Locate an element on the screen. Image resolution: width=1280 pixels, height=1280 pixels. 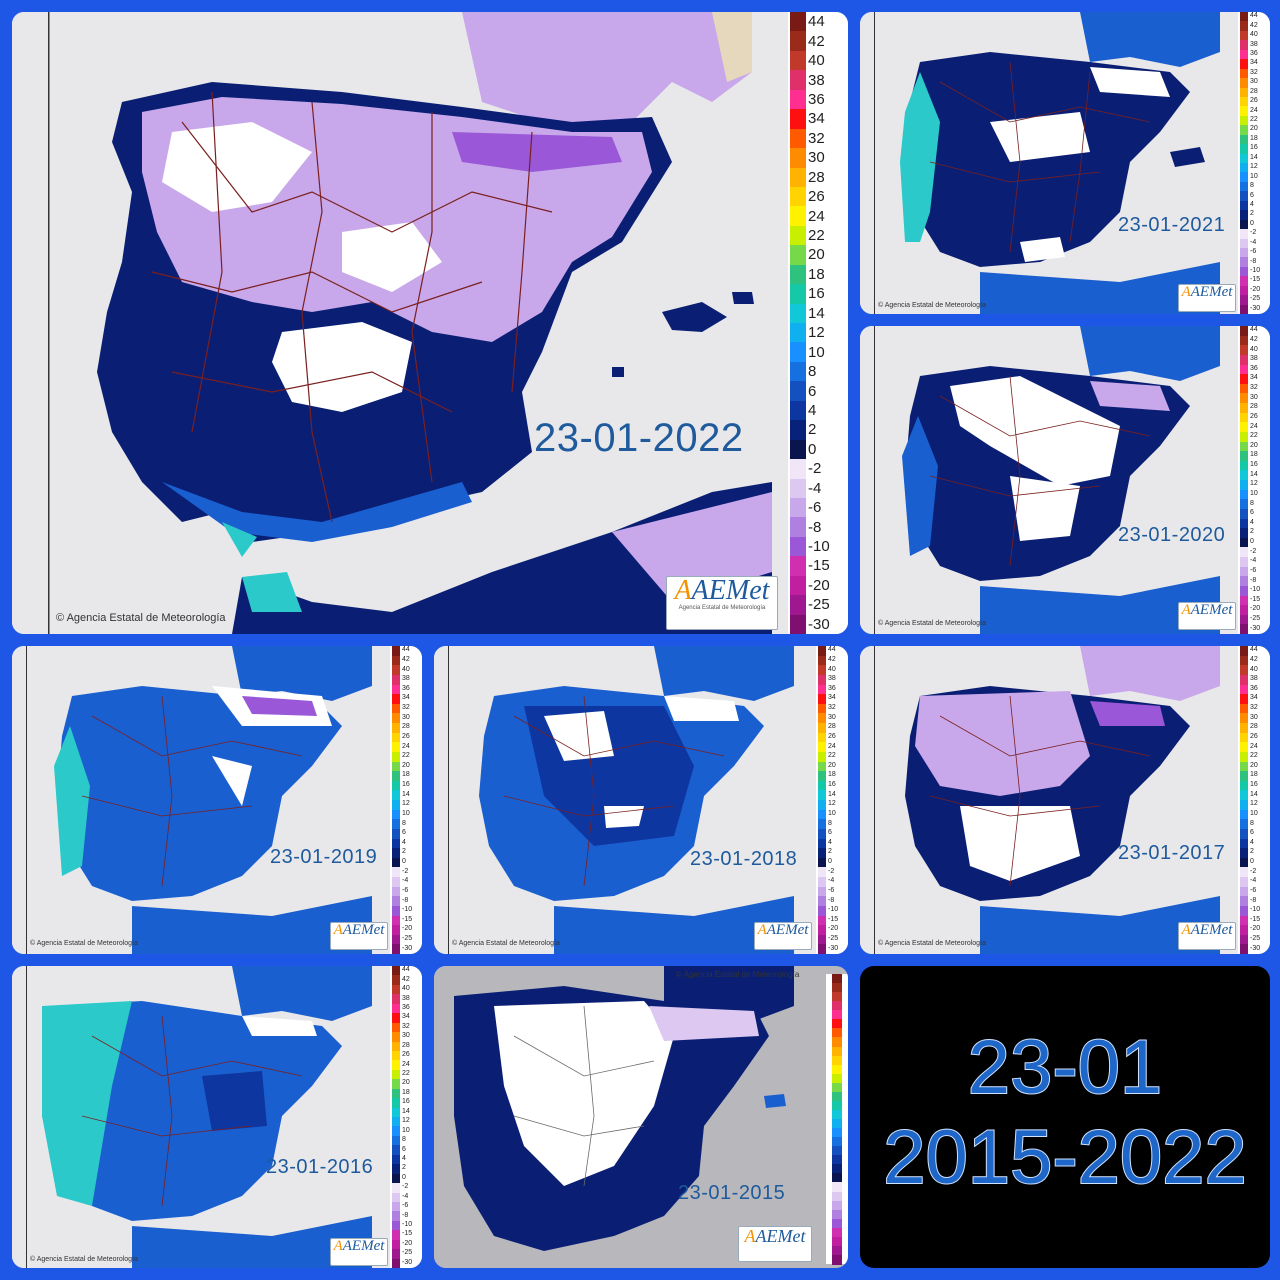
copyright-label: © Agencia Estatal de Meteorología is located at coordinates (737, 974).